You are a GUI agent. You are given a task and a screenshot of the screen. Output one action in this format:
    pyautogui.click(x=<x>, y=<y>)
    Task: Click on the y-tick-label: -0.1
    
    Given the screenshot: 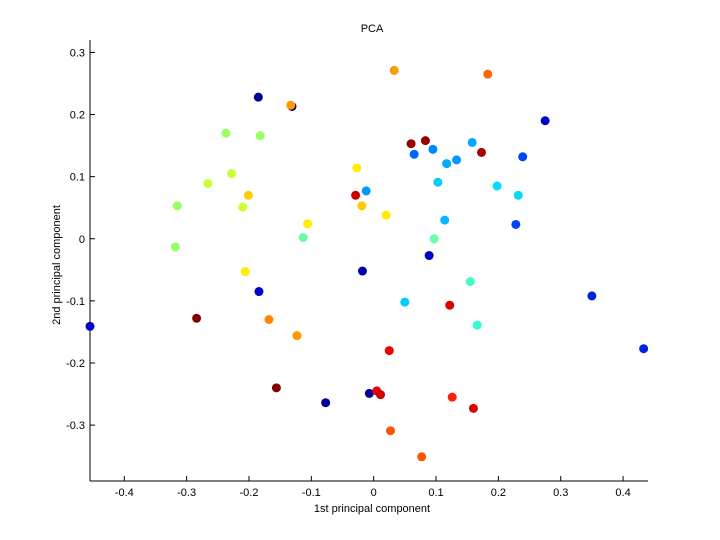 What is the action you would take?
    pyautogui.click(x=75, y=302)
    